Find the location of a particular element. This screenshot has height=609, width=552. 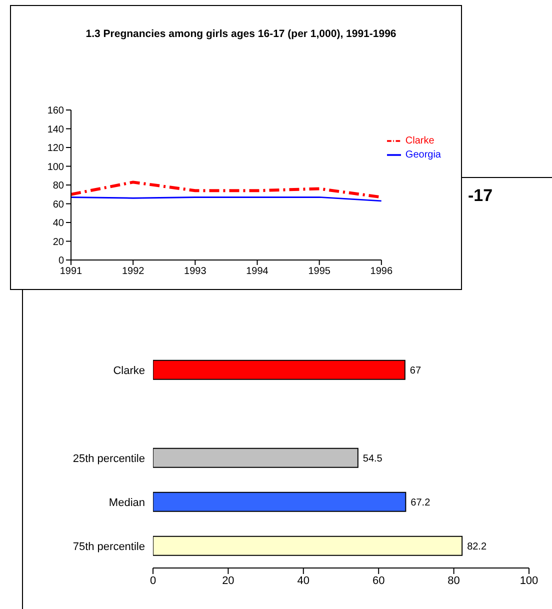

x-tick-label: 0 is located at coordinates (153, 580).